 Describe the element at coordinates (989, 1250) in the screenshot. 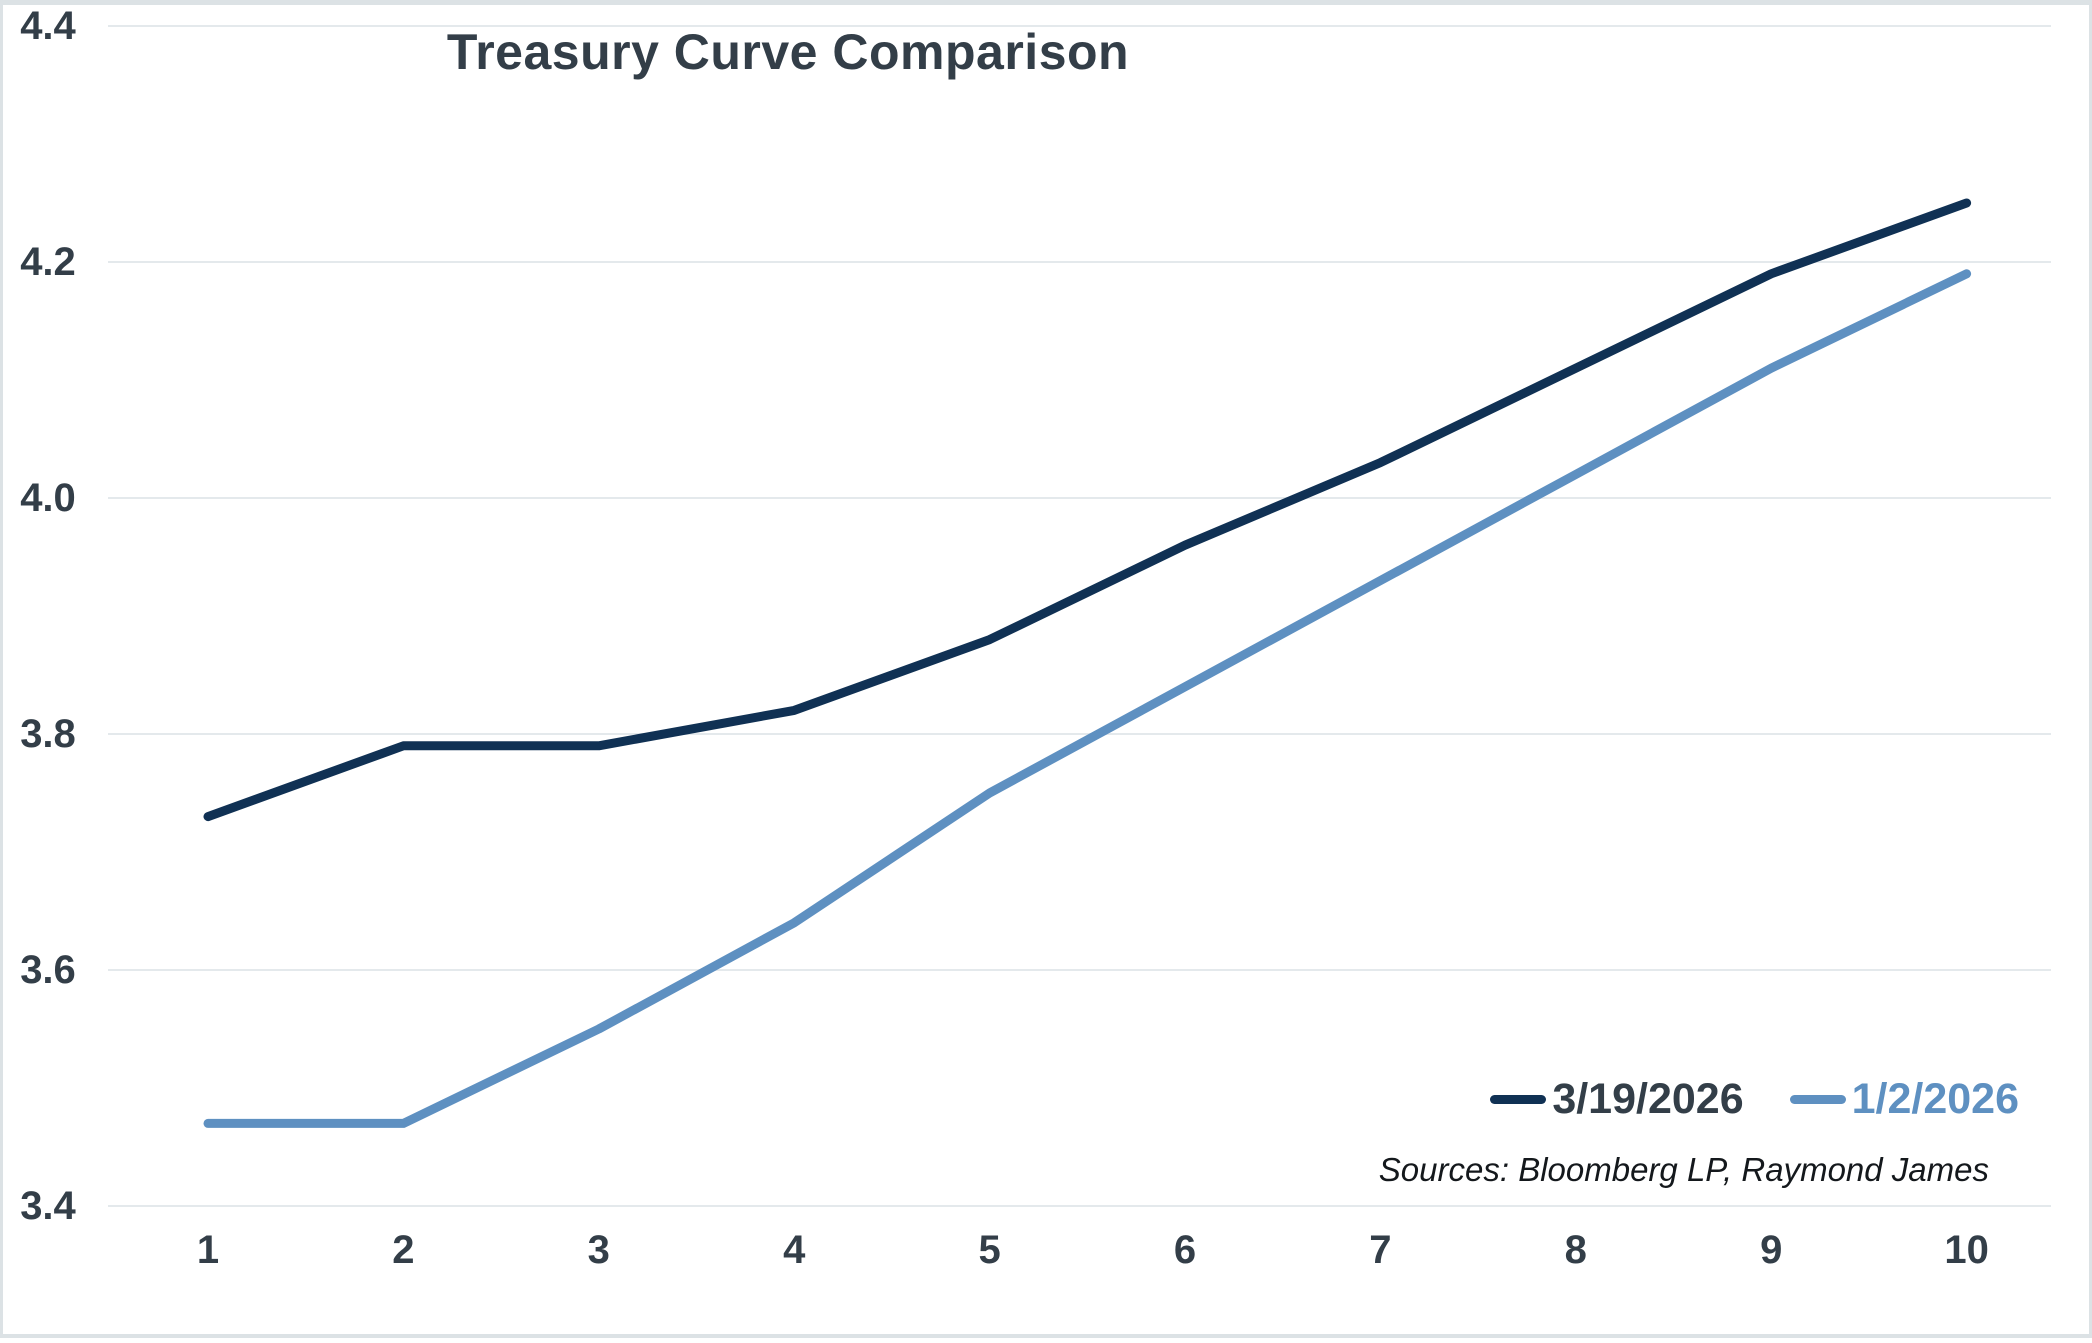

I see `x-tick-label-5: 5` at that location.